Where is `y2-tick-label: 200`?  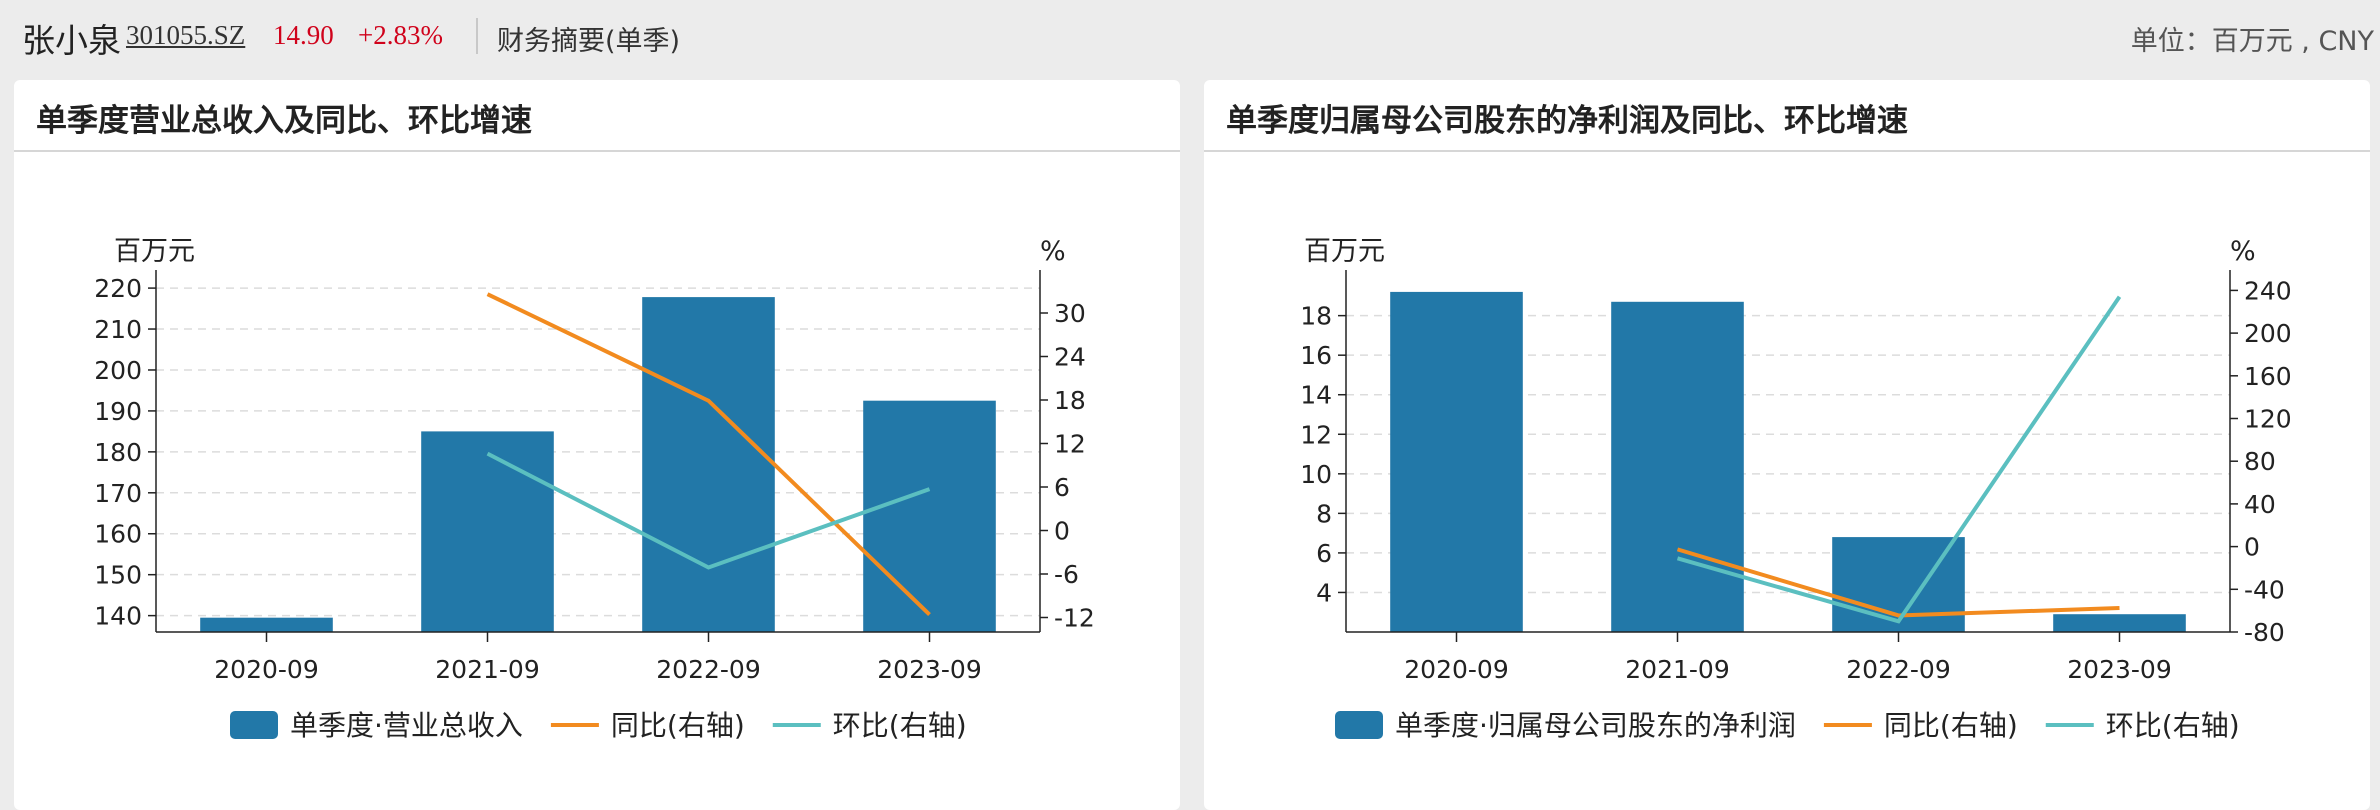 y2-tick-label: 200 is located at coordinates (2268, 333).